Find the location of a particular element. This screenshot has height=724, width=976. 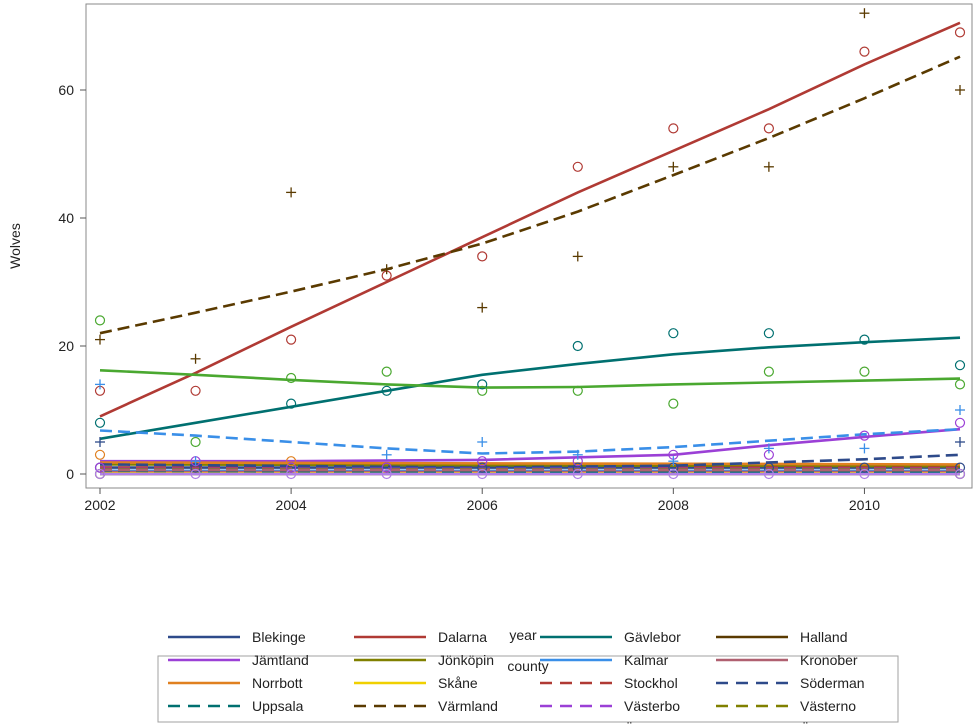

legend-item: Norrbott is located at coordinates (235, 683).